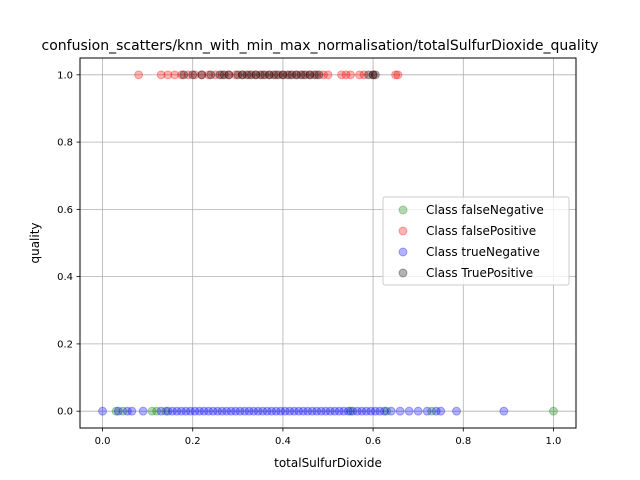  I want to click on legend-box, so click(476, 241).